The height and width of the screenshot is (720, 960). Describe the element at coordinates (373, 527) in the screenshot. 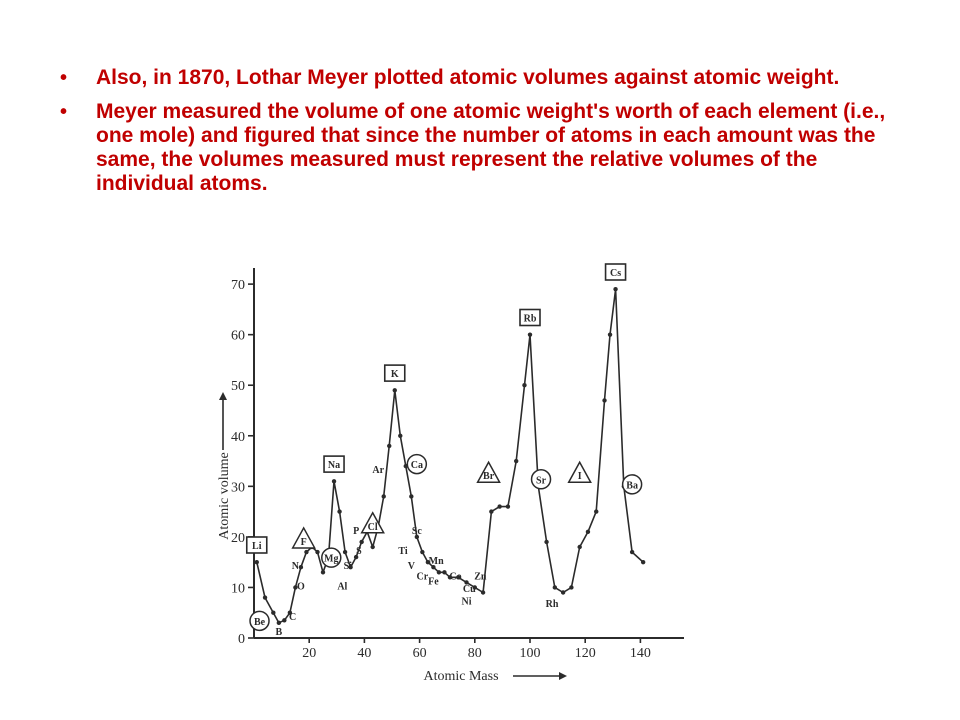

I see `element-label: Cl` at that location.